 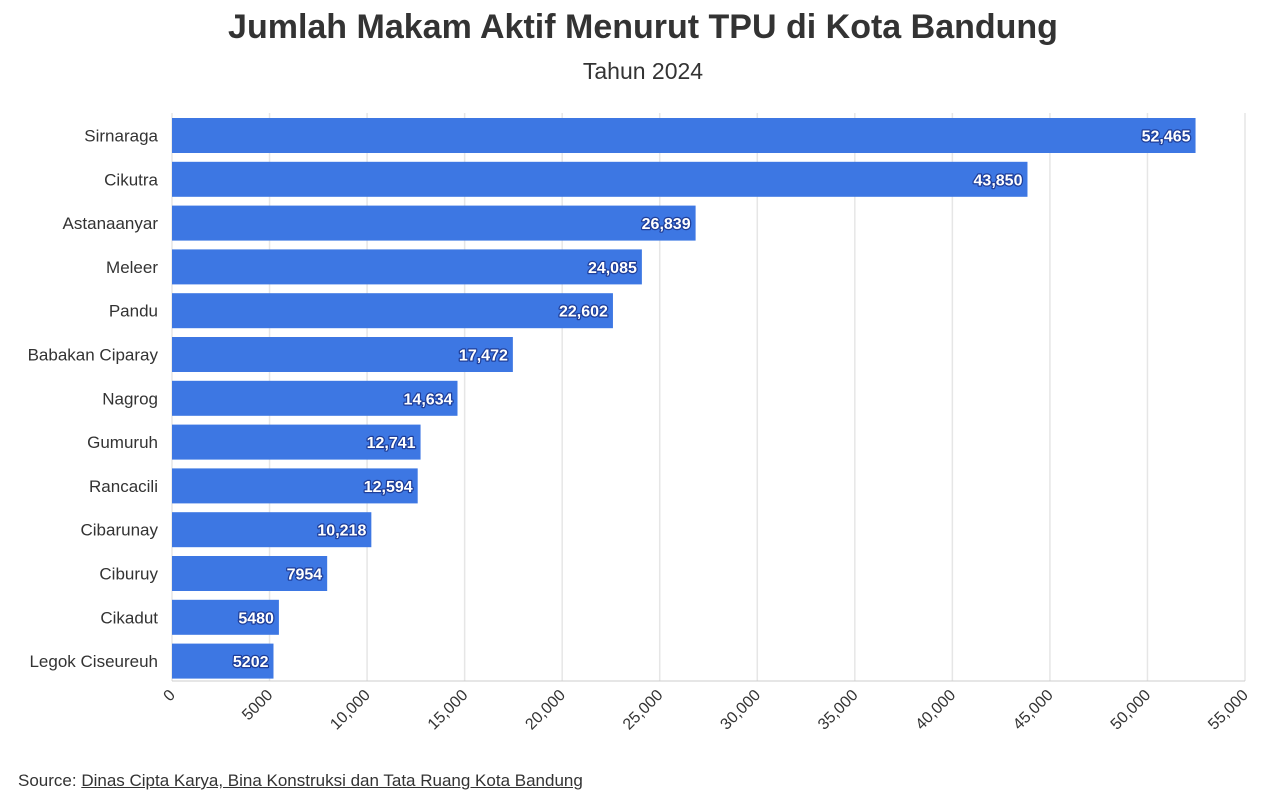 What do you see at coordinates (838, 710) in the screenshot?
I see `x-tick-label: 35,000` at bounding box center [838, 710].